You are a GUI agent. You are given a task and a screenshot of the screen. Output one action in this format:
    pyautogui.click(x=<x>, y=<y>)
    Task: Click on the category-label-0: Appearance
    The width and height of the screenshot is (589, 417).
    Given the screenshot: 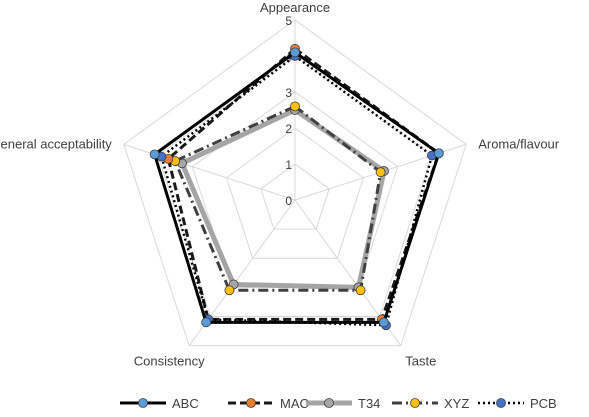 What is the action you would take?
    pyautogui.click(x=295, y=7)
    